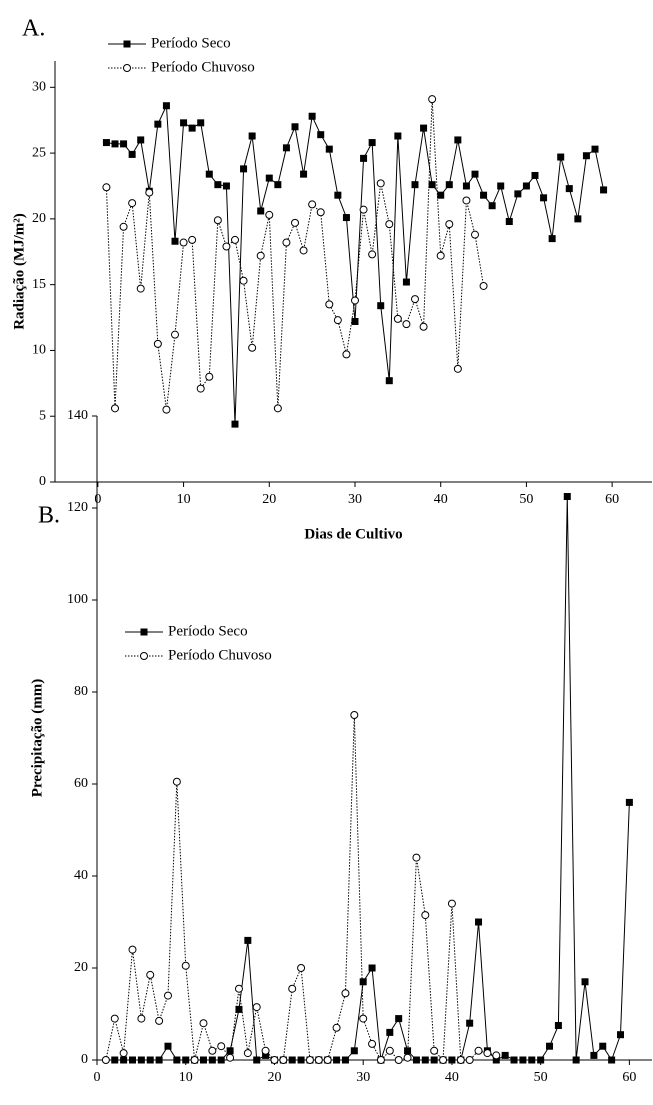 The width and height of the screenshot is (653, 1105). Describe the element at coordinates (39, 284) in the screenshot. I see `y-tick-label: 15` at that location.